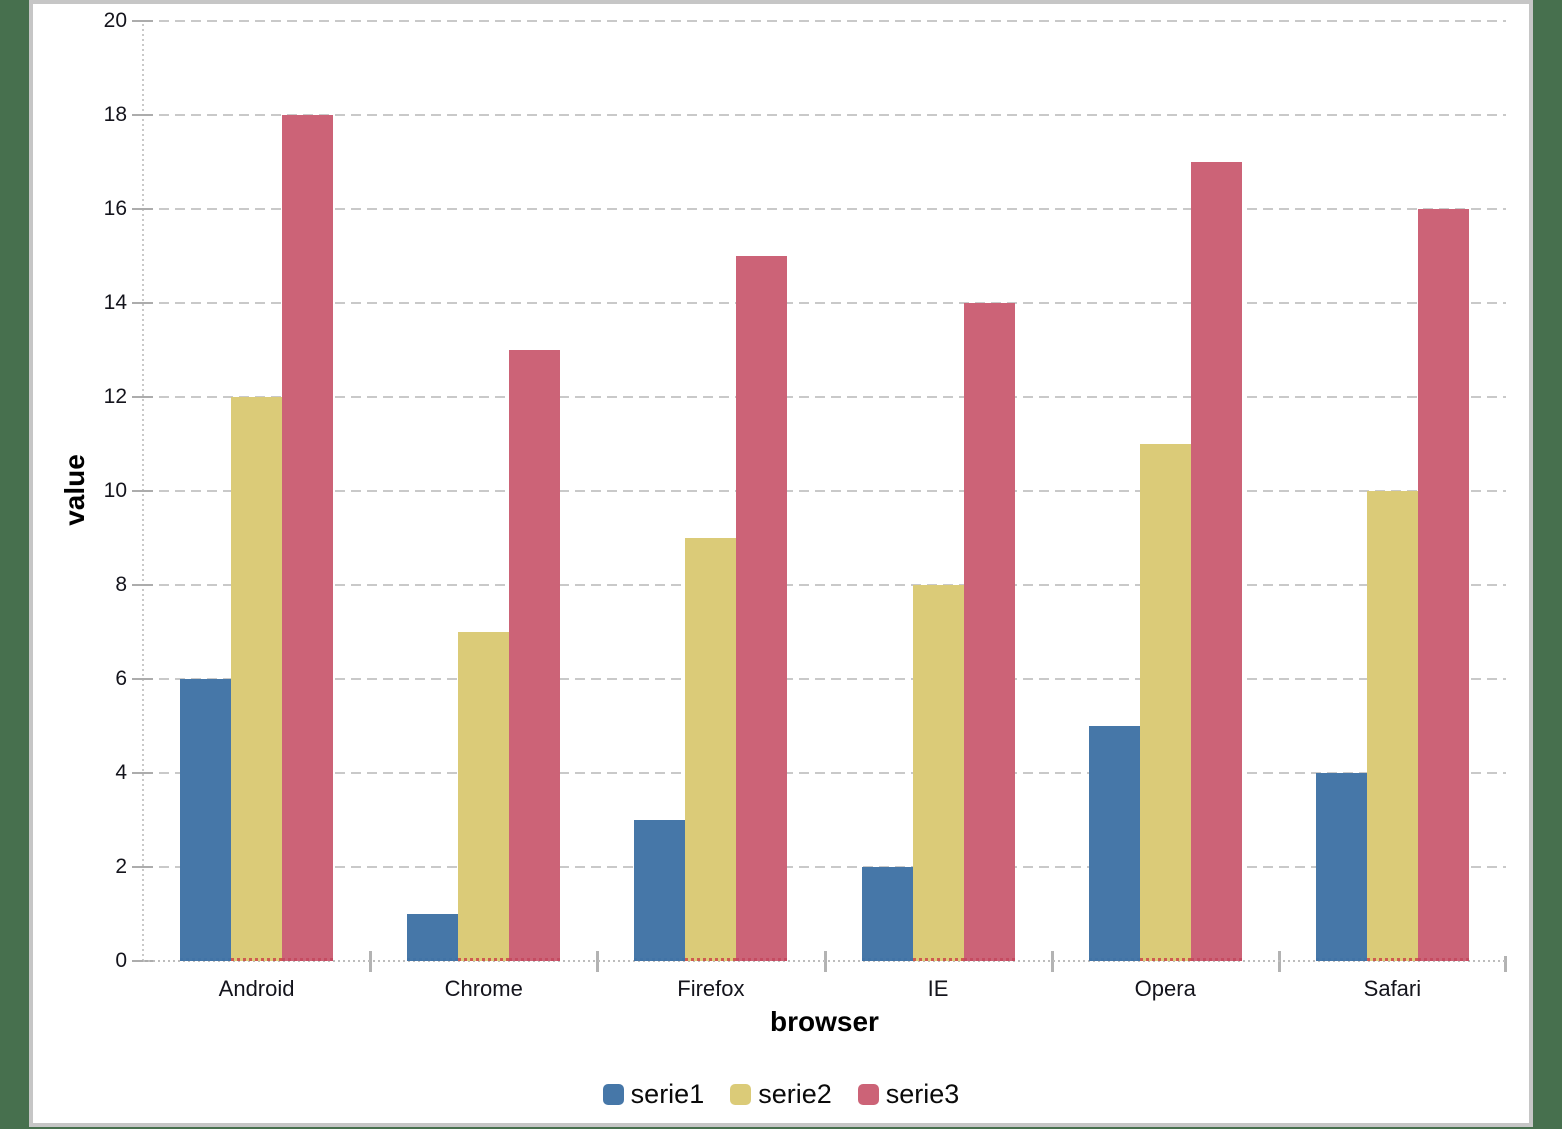  I want to click on y-tick-label: 2, so click(121, 866).